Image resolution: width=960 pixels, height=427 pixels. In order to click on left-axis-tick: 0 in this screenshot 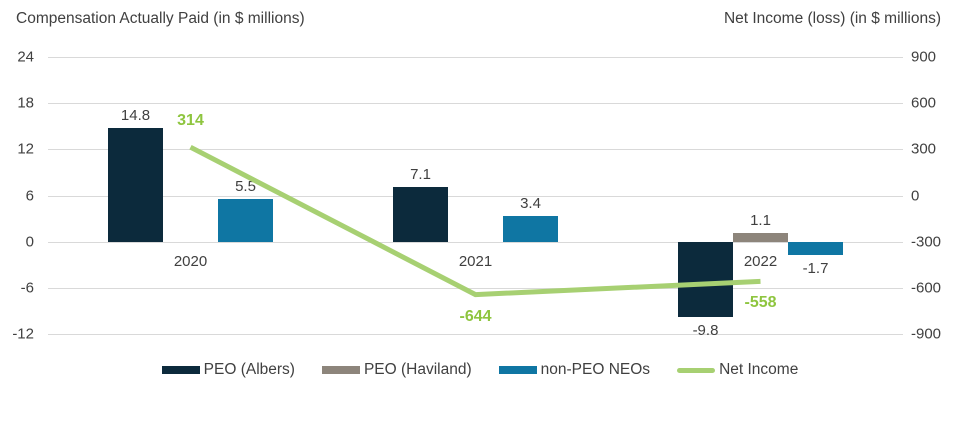, I will do `click(29, 242)`.